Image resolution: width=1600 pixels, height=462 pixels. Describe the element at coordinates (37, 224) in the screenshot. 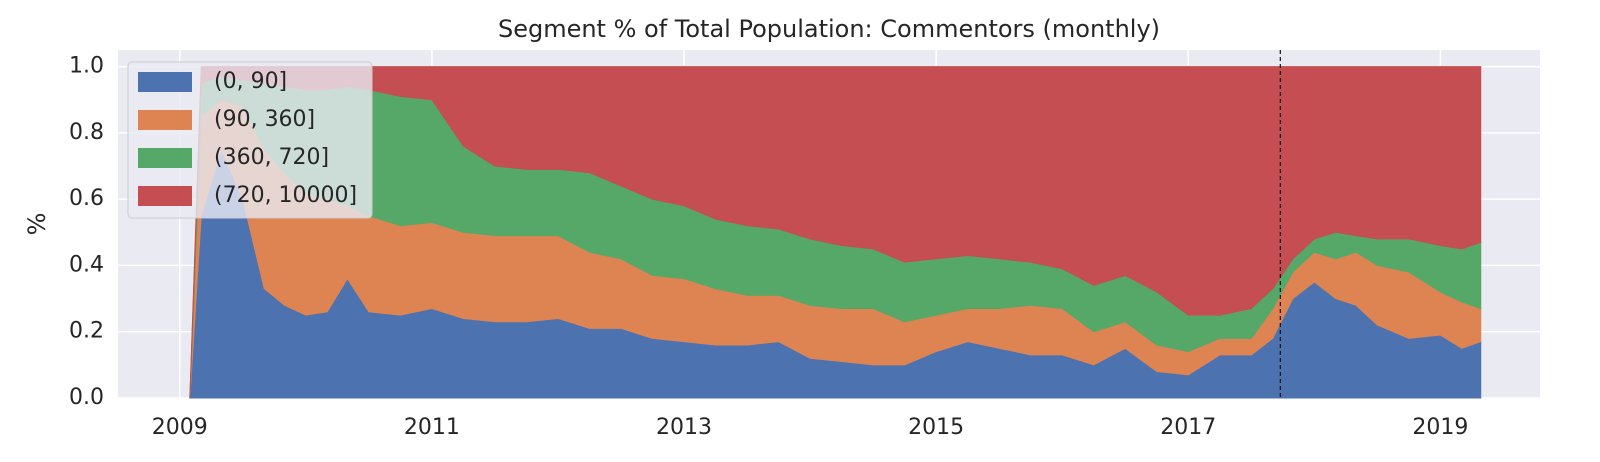

I see `y-axis-label: %` at that location.